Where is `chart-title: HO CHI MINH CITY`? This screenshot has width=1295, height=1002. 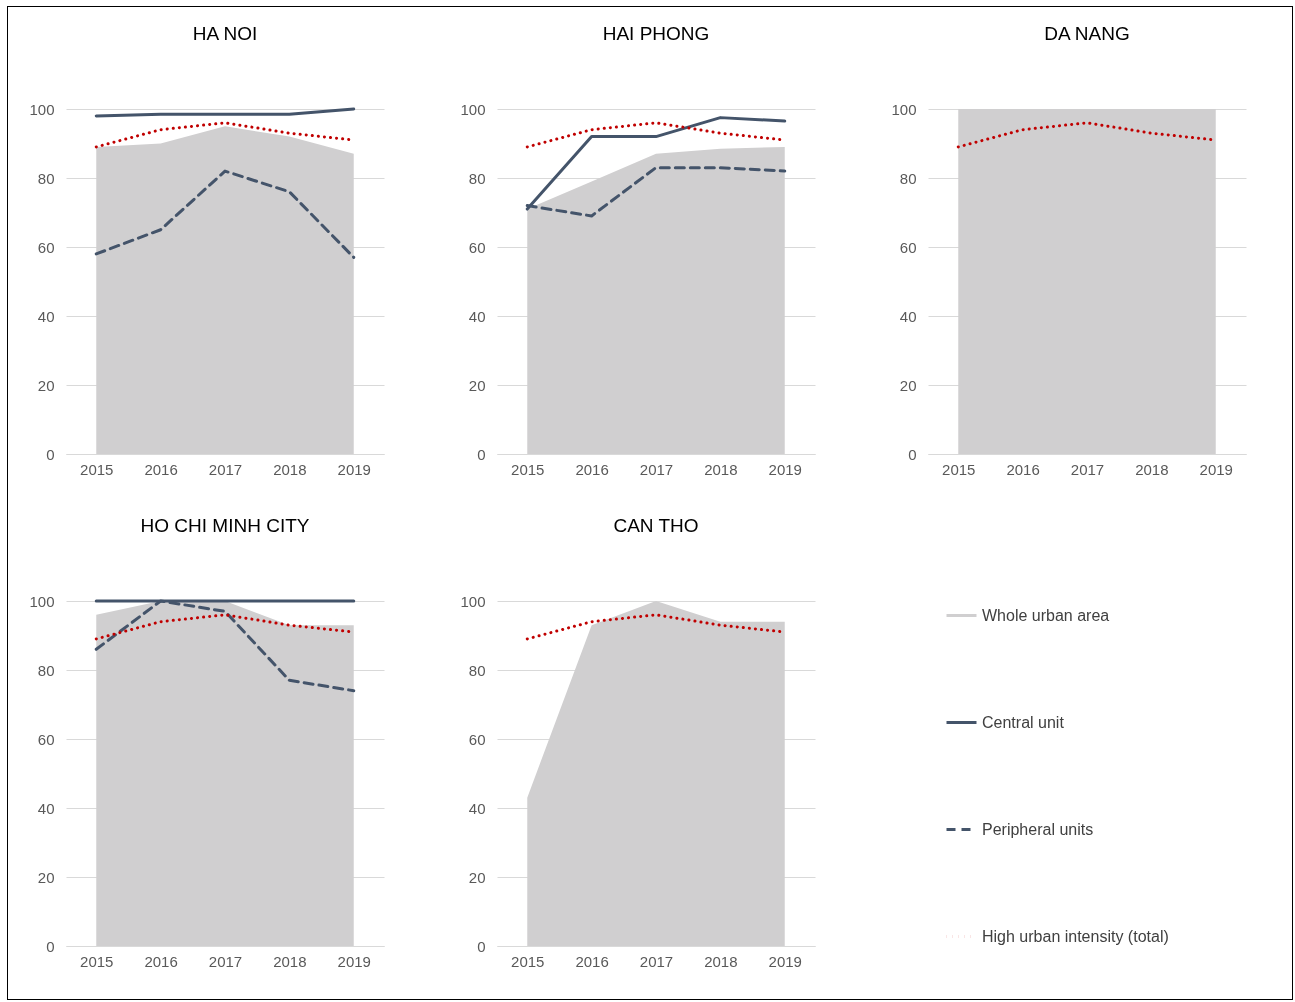
chart-title: HO CHI MINH CITY is located at coordinates (225, 525).